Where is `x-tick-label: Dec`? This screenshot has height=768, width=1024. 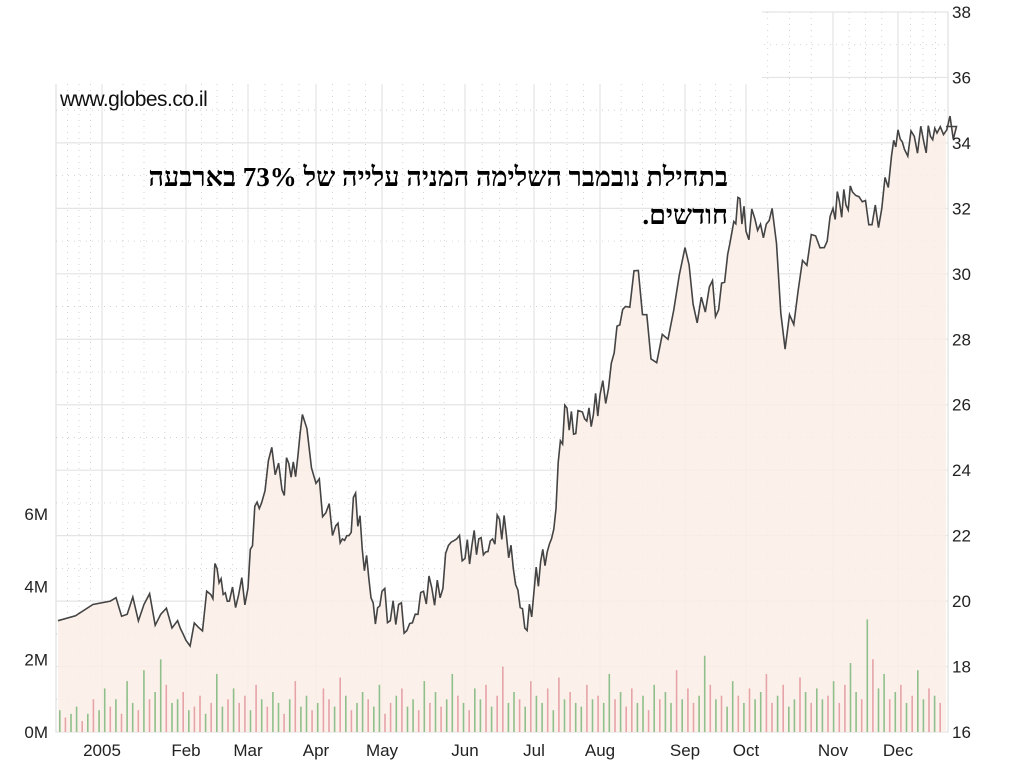
x-tick-label: Dec is located at coordinates (898, 750).